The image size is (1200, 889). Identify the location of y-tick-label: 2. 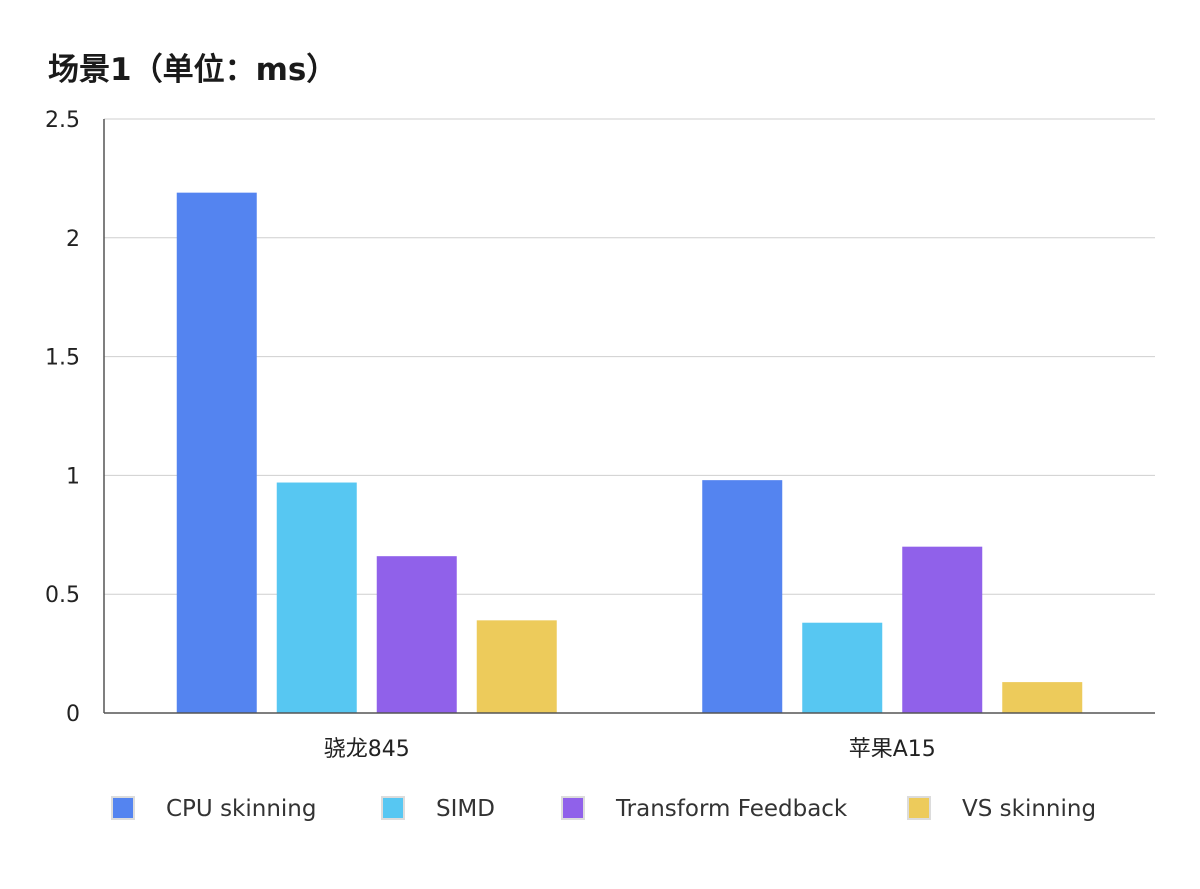
(73, 239).